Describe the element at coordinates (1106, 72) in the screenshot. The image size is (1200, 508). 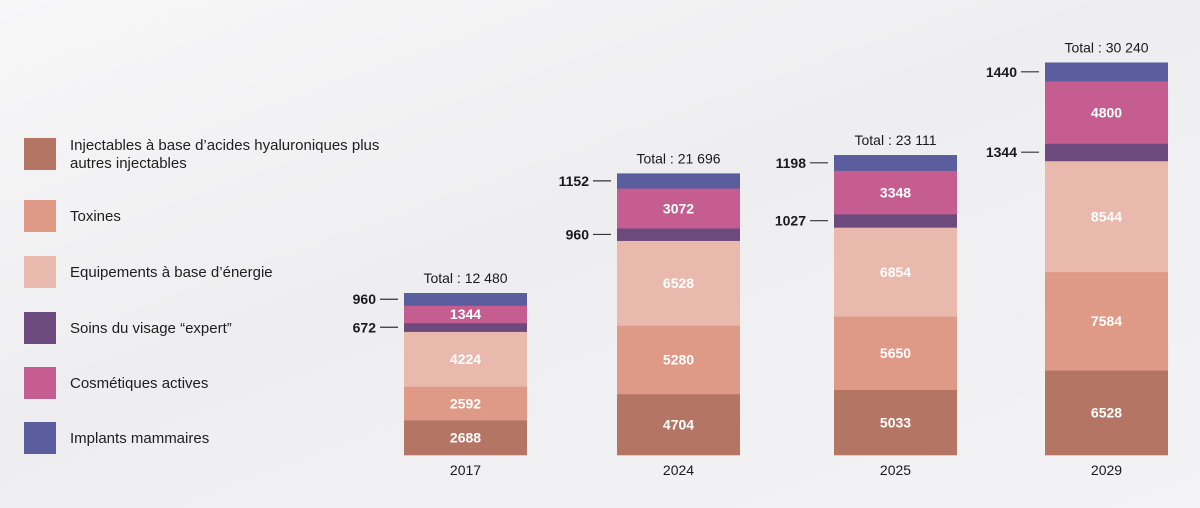
I see `bar-segment-implants-2029` at that location.